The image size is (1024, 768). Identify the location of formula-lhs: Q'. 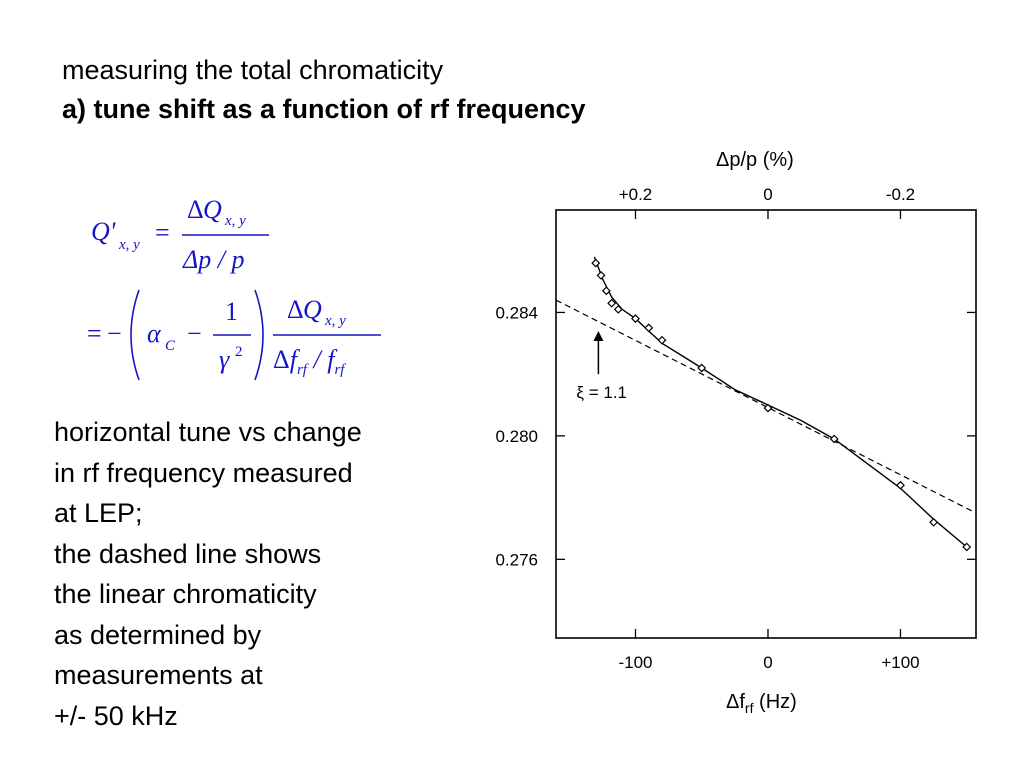
(103, 231).